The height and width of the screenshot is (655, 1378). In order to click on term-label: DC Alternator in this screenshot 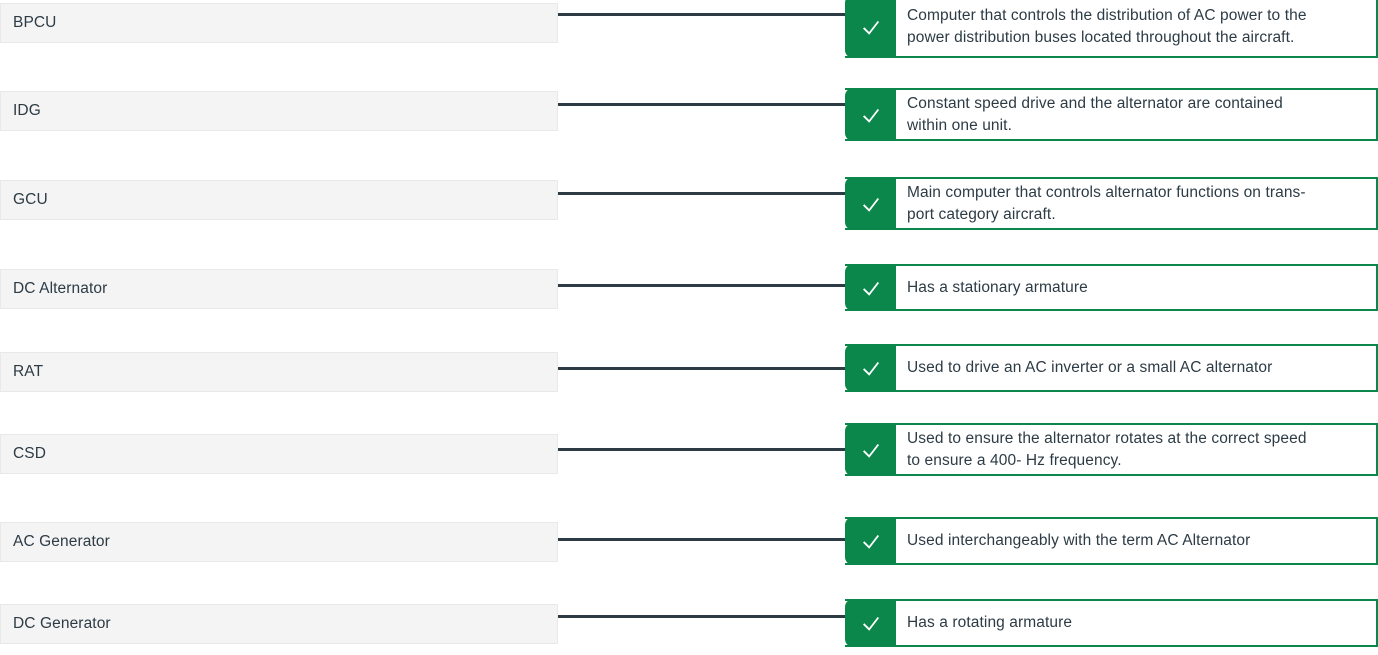, I will do `click(60, 288)`.